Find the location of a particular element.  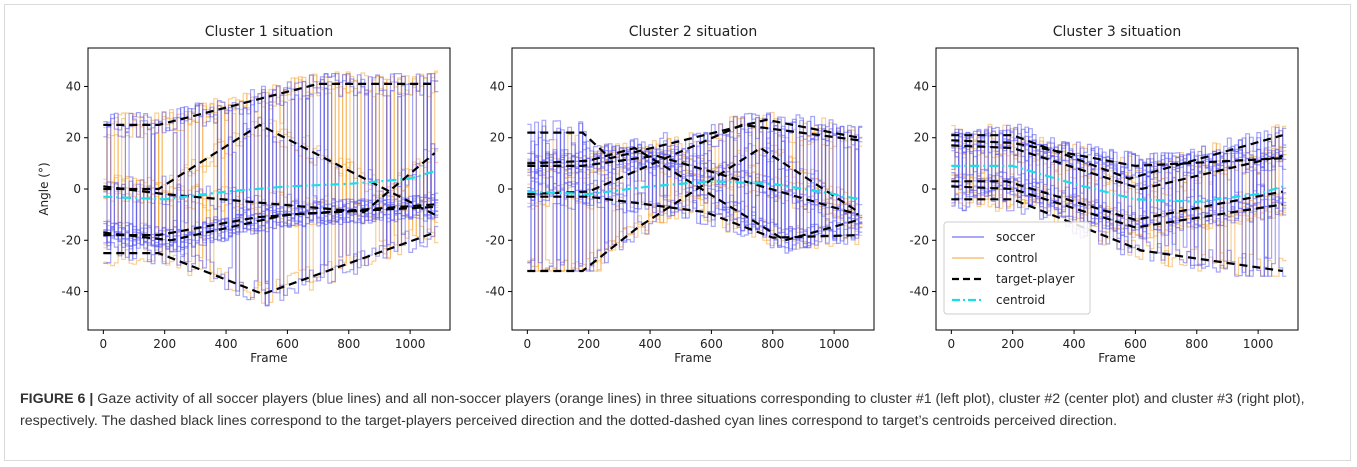

y-axis-label: Angle (°) is located at coordinates (44, 188).